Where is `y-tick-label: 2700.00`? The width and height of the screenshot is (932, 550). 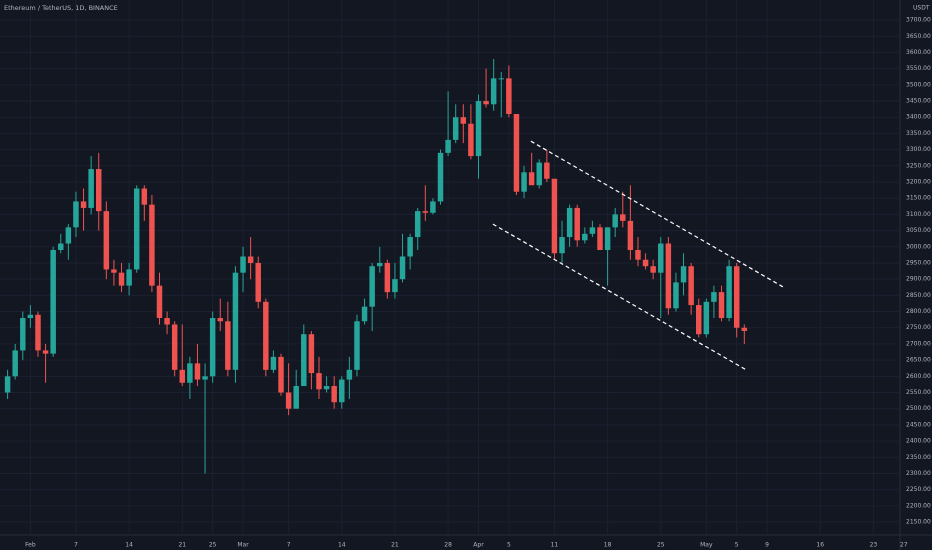 y-tick-label: 2700.00 is located at coordinates (918, 343).